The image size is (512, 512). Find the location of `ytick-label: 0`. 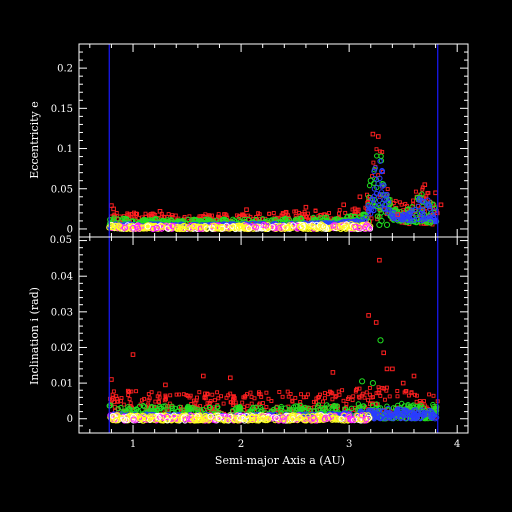

ytick-label: 0 is located at coordinates (70, 229).